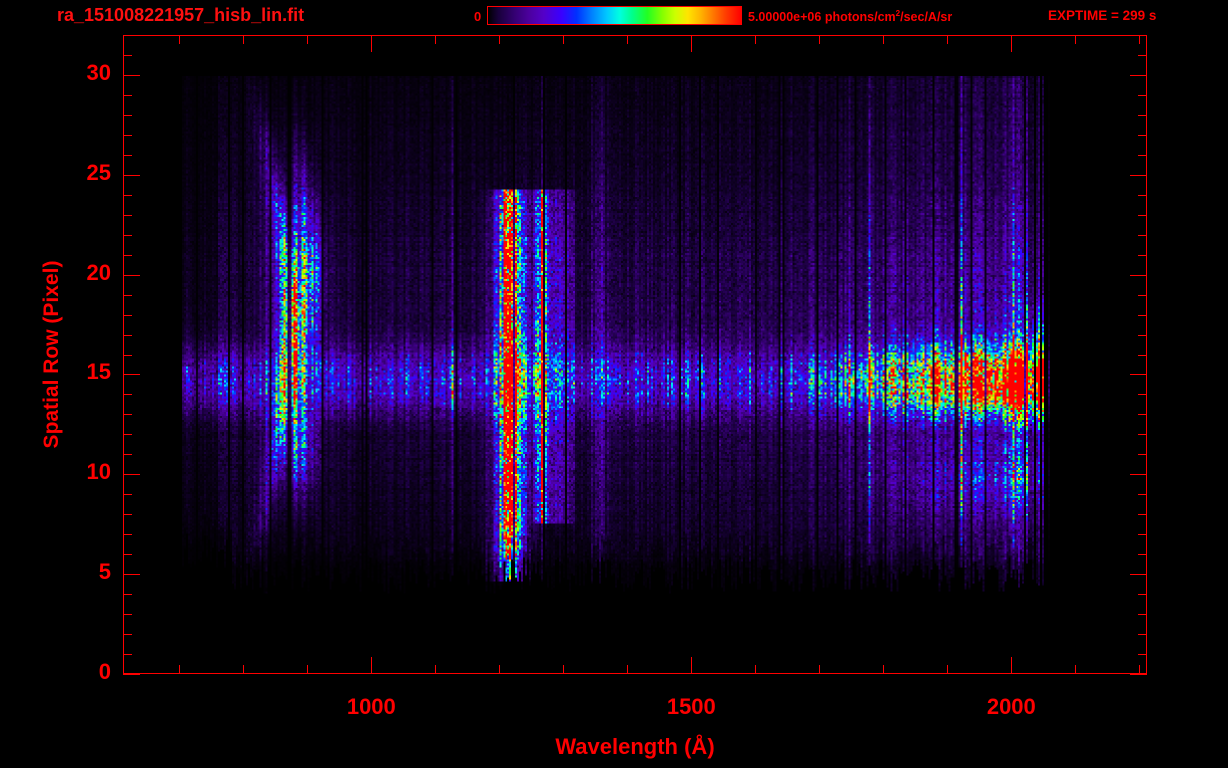  Describe the element at coordinates (614, 15) in the screenshot. I see `colorbar-gradient` at that location.